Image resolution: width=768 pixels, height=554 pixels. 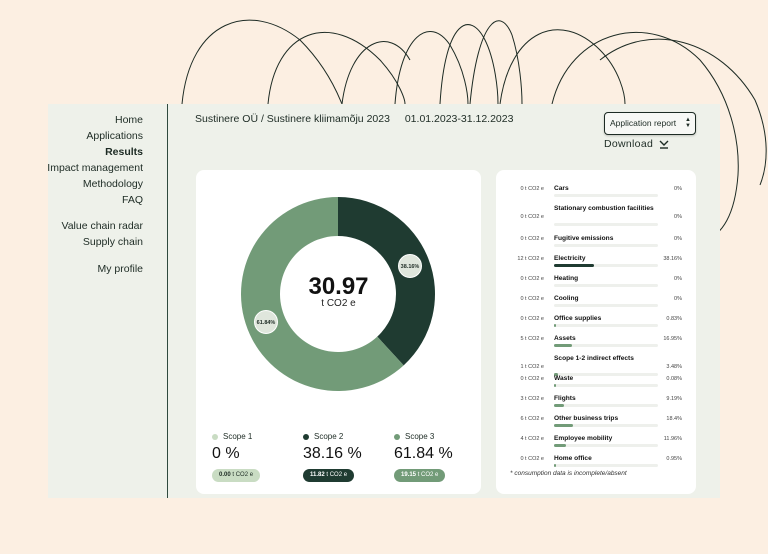 What do you see at coordinates (102, 226) in the screenshot?
I see `sidebar-item-value-chain-radar: Value chain radar` at bounding box center [102, 226].